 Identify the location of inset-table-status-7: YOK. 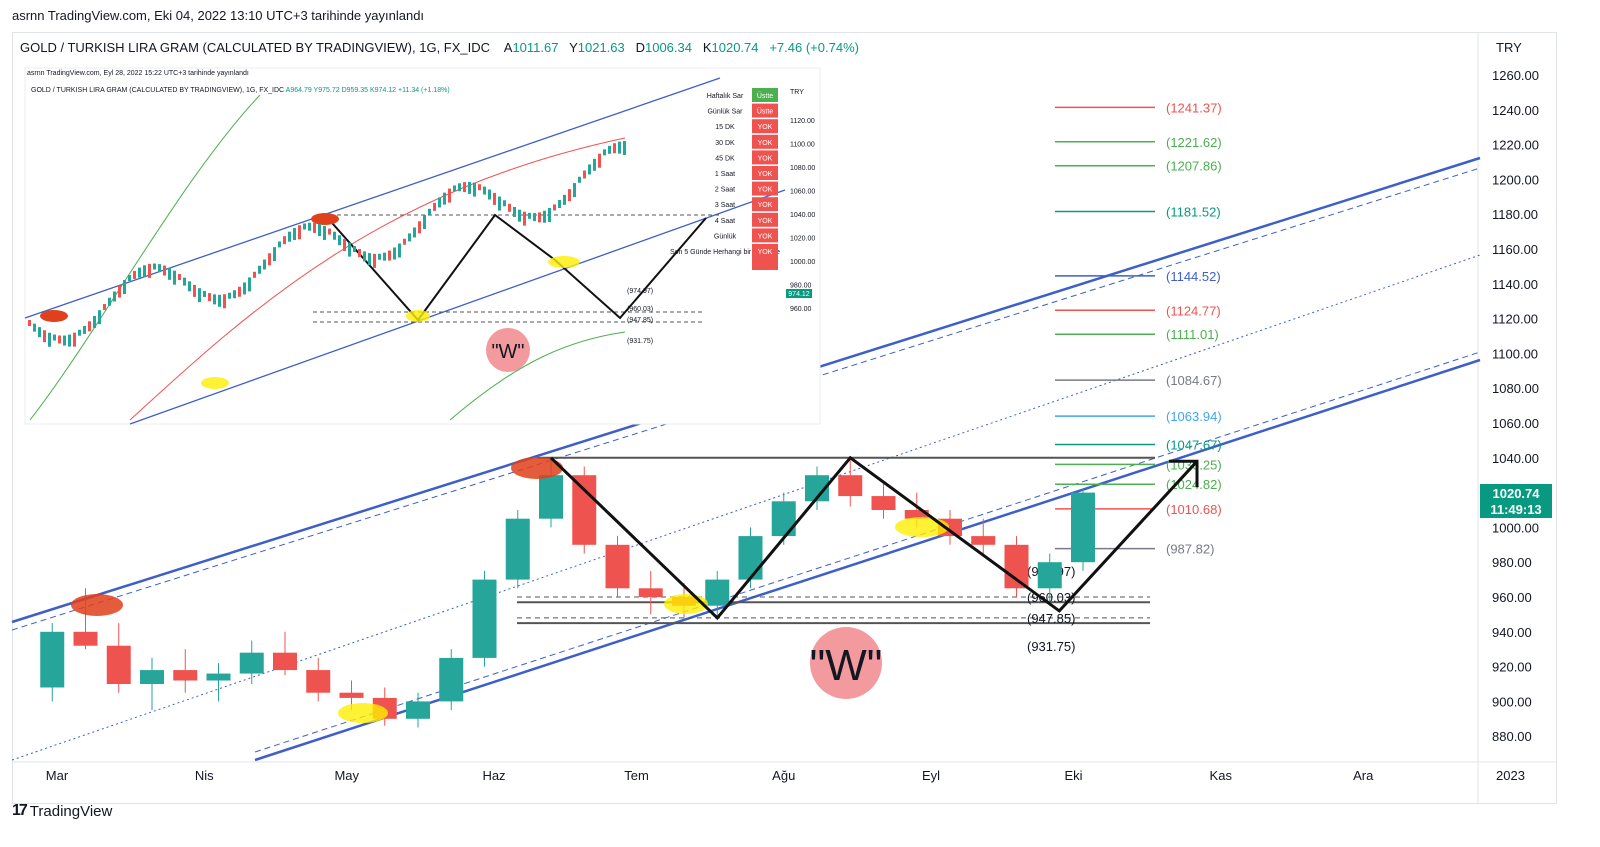
(765, 205).